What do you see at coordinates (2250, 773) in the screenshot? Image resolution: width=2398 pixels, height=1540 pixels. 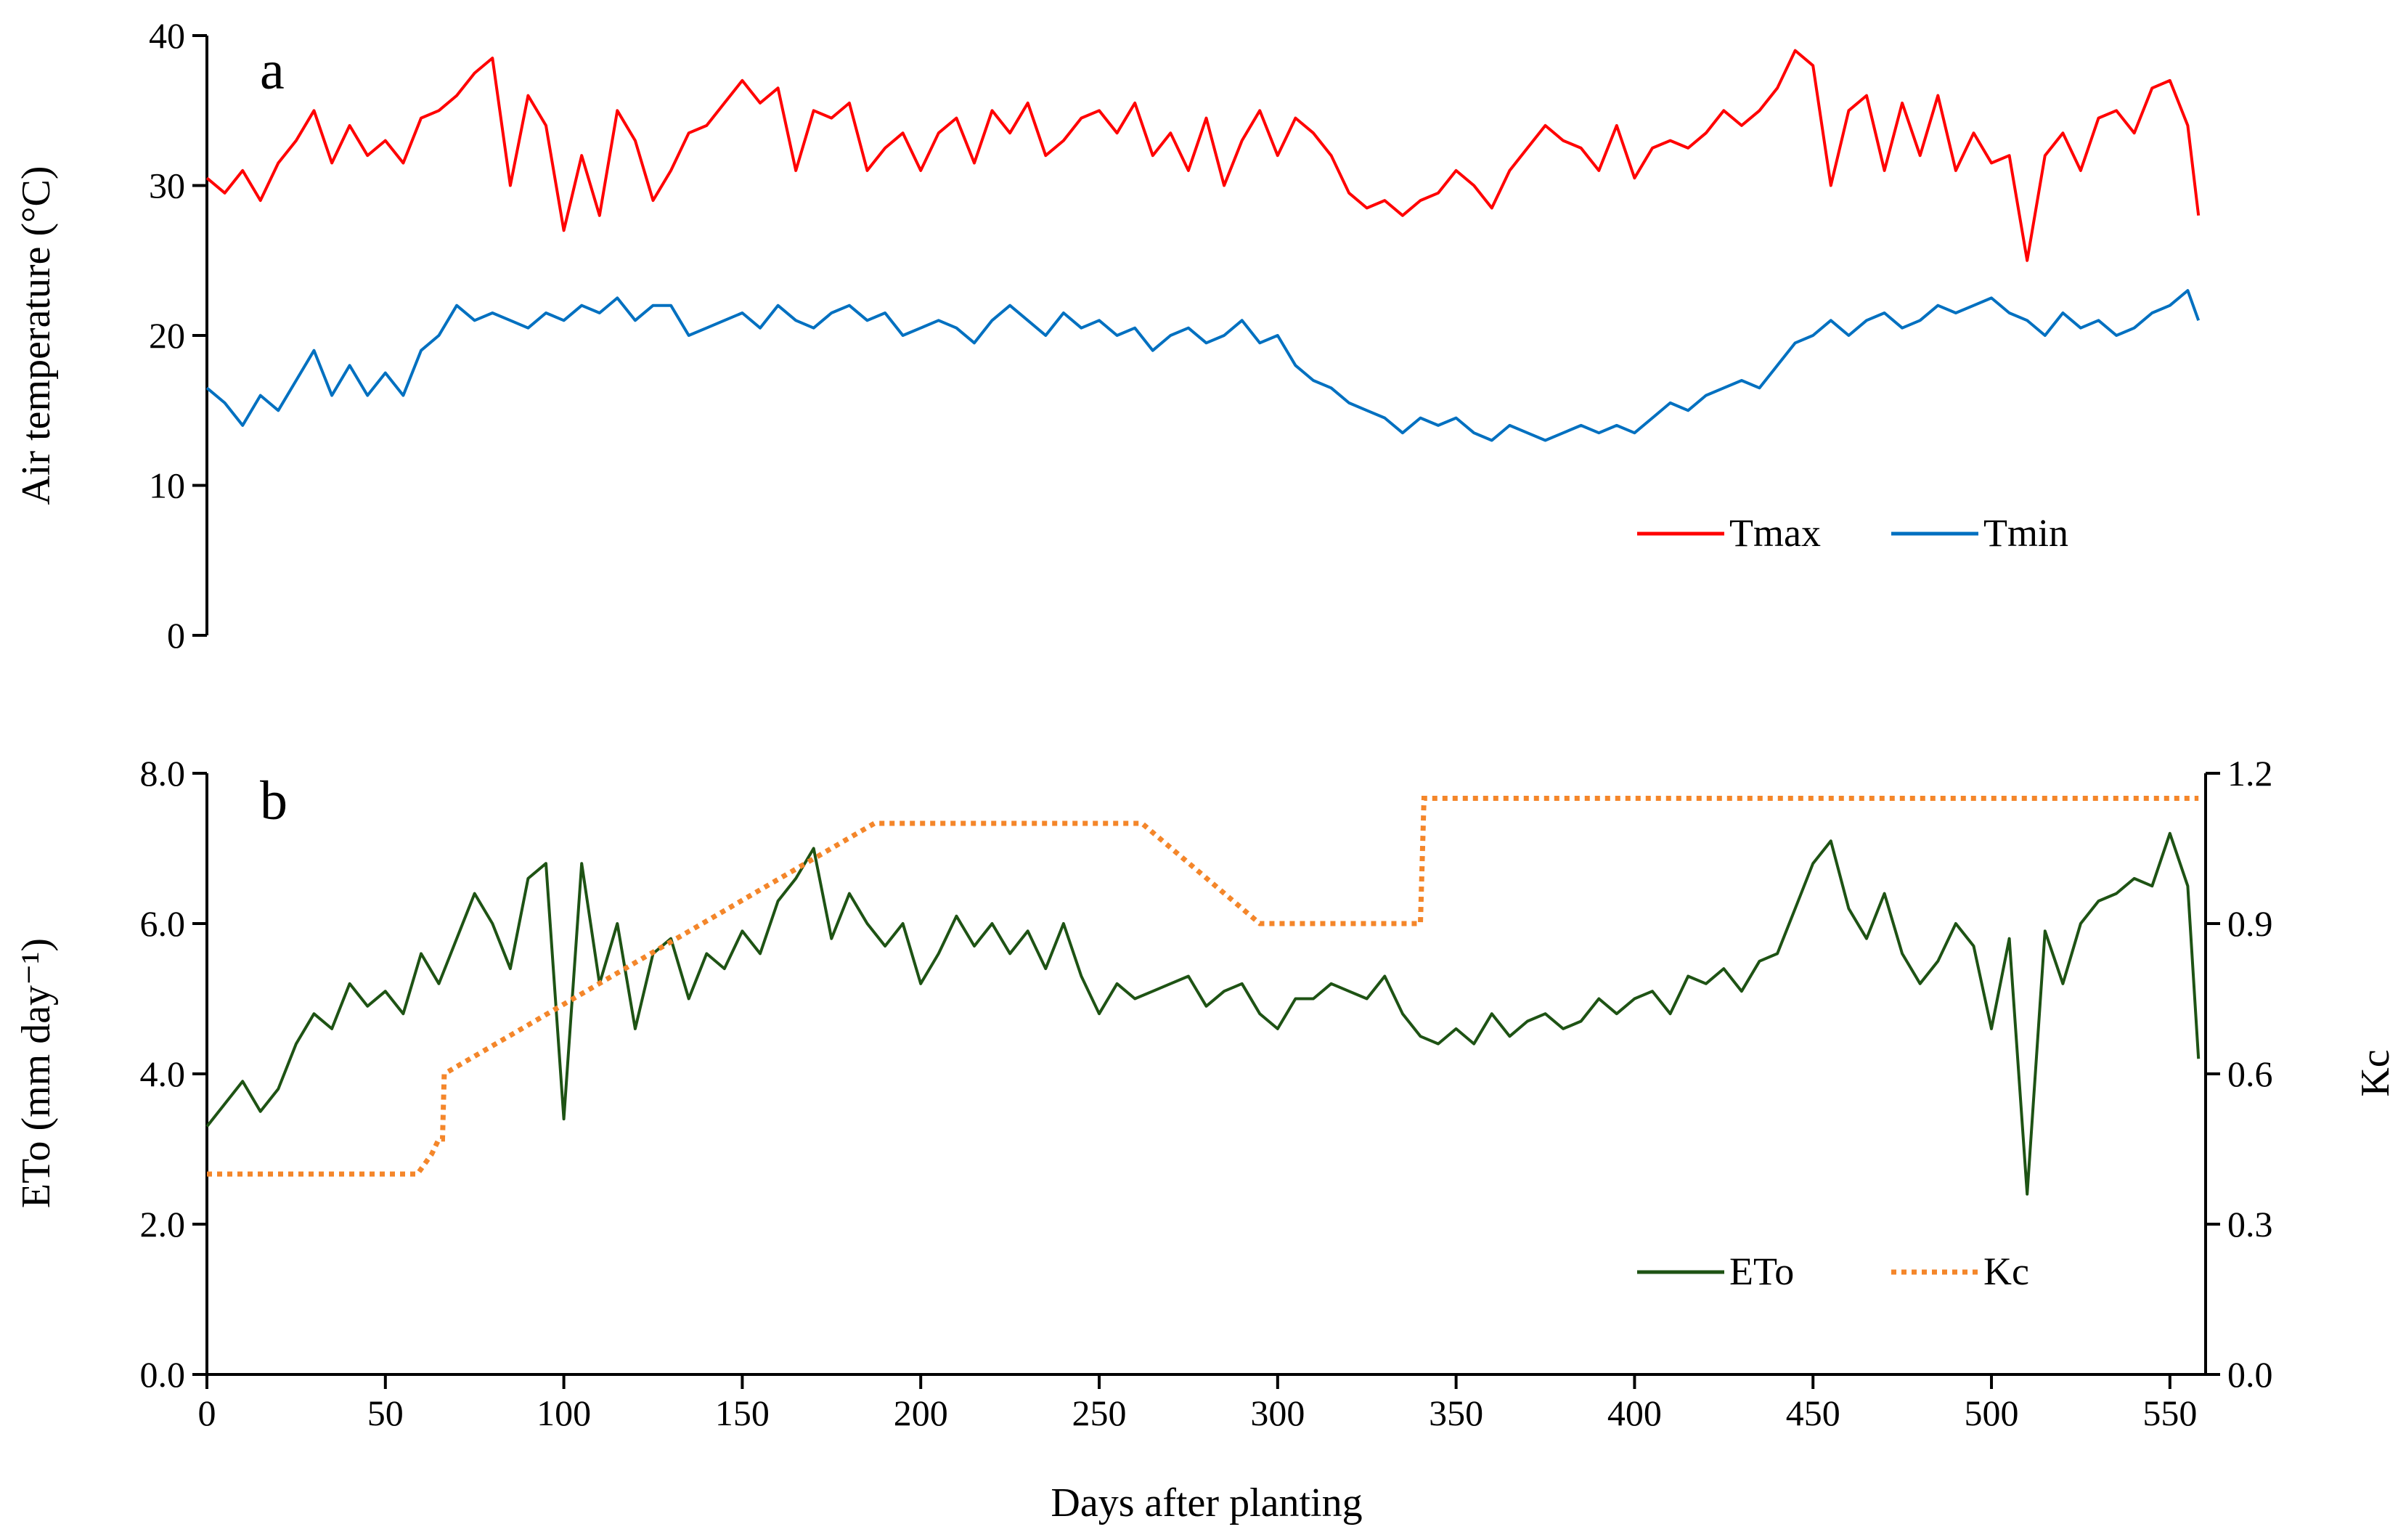 I see `panel-b-right-y-tick-label: 1.2` at bounding box center [2250, 773].